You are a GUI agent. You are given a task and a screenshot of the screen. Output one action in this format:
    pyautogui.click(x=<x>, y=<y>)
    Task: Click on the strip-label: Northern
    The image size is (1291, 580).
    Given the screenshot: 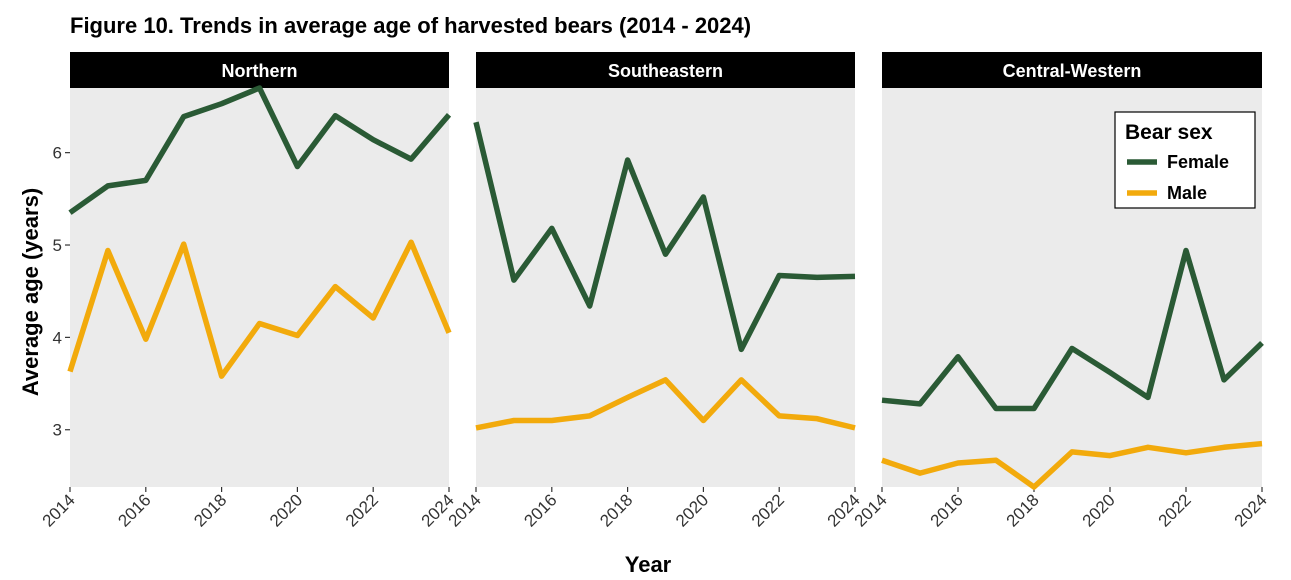 What is the action you would take?
    pyautogui.click(x=260, y=71)
    